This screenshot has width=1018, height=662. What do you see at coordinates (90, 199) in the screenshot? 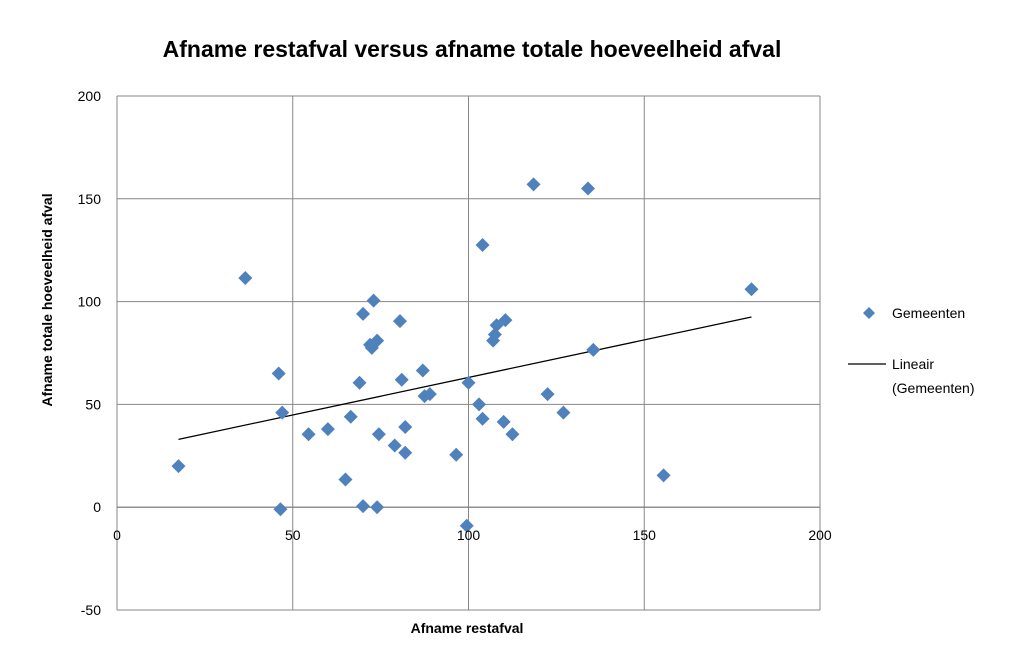
I see `y-tick-label: 150` at bounding box center [90, 199].